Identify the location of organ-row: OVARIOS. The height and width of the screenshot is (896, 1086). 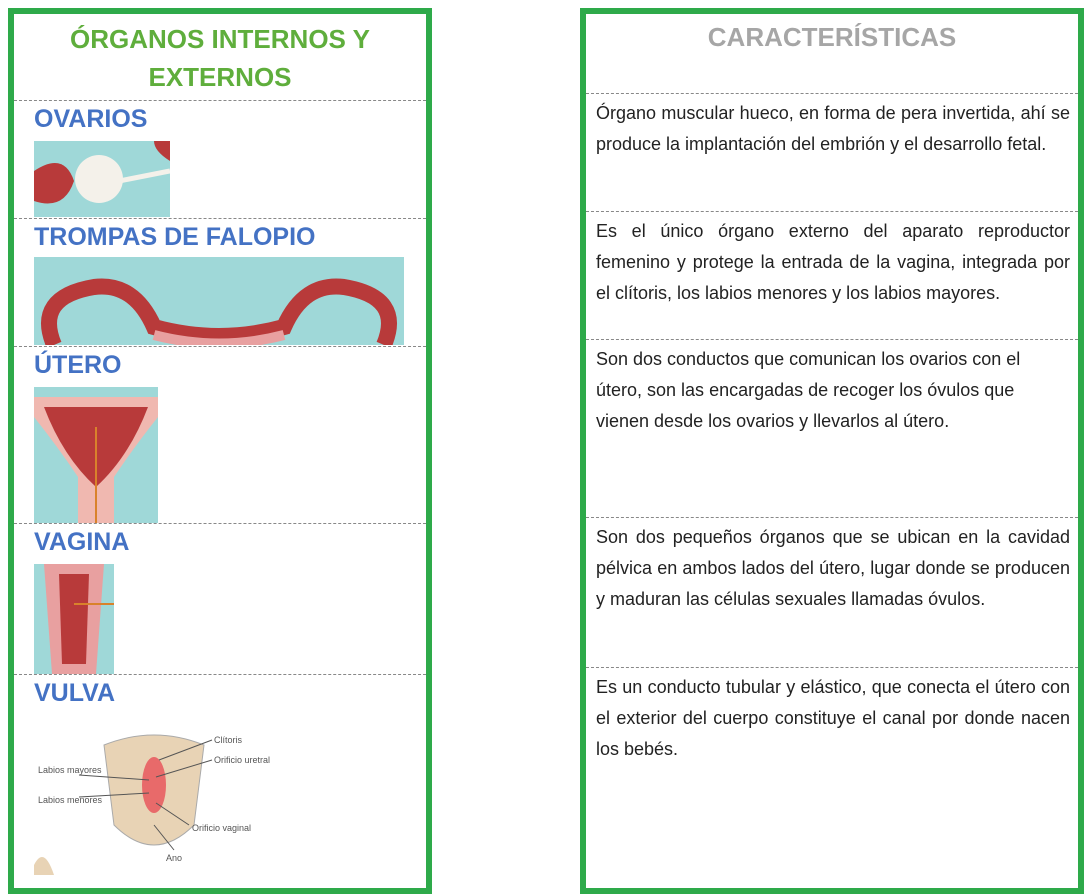
(220, 160).